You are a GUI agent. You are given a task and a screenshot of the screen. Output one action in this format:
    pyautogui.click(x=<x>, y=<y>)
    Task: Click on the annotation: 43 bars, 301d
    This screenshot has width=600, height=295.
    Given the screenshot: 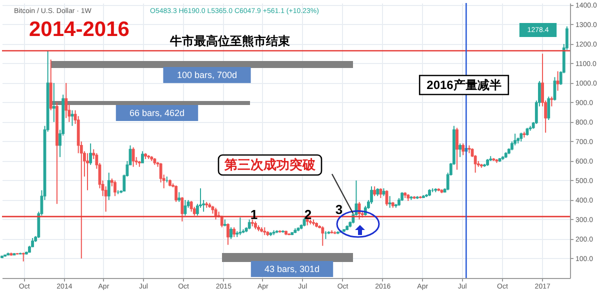 What is the action you would take?
    pyautogui.click(x=292, y=269)
    